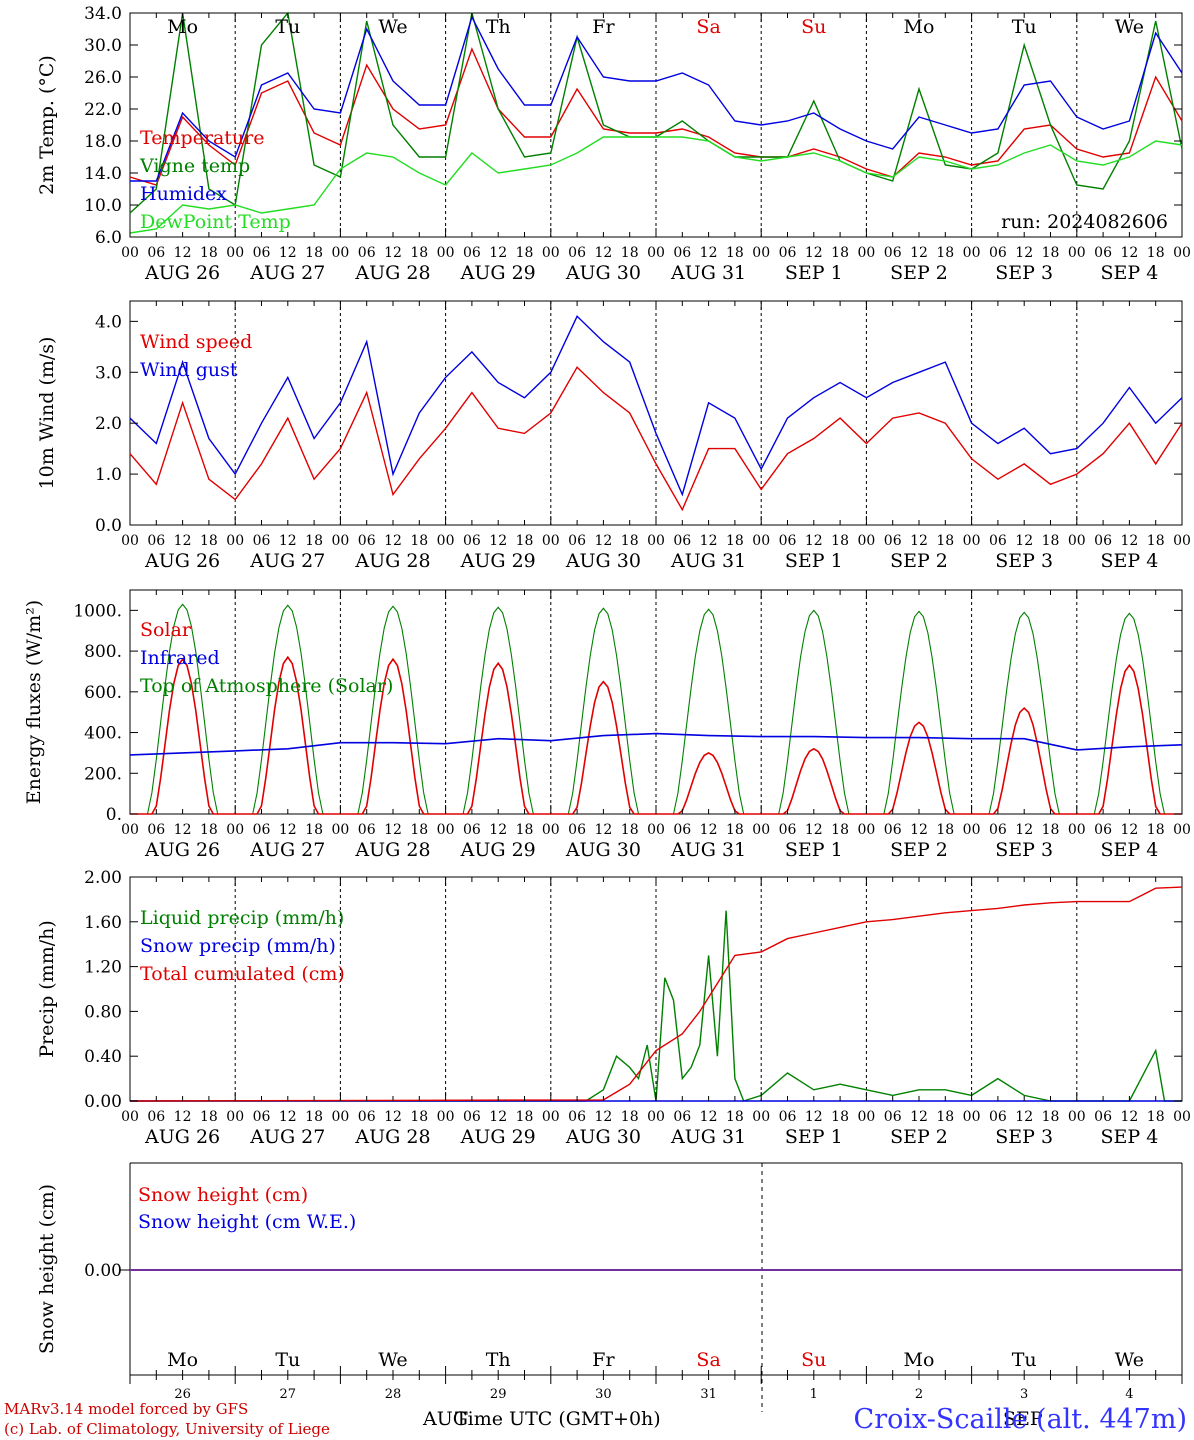 The height and width of the screenshot is (1440, 1194). What do you see at coordinates (287, 561) in the screenshot?
I see `date-label: AUG 27` at bounding box center [287, 561].